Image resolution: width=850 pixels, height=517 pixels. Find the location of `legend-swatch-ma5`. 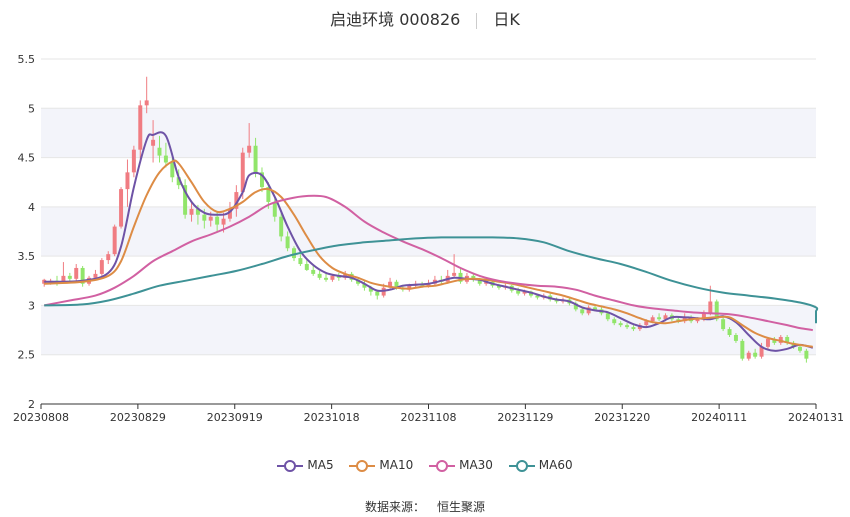

legend-swatch-ma5 is located at coordinates (290, 465).